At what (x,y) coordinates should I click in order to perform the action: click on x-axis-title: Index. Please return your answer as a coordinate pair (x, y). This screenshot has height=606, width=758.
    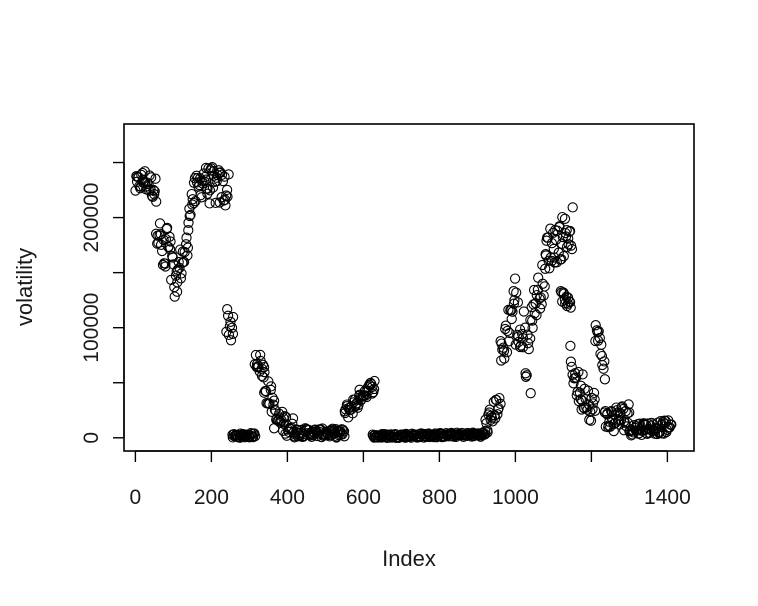
    Looking at the image, I should click on (409, 558).